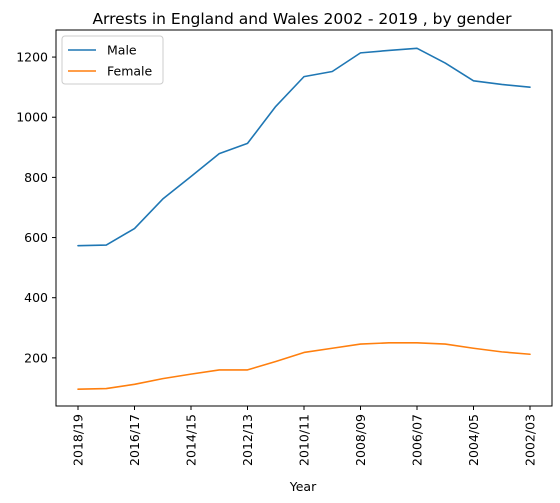 Image resolution: width=560 pixels, height=503 pixels. What do you see at coordinates (417, 440) in the screenshot?
I see `x-tick-label: 2006/07` at bounding box center [417, 440].